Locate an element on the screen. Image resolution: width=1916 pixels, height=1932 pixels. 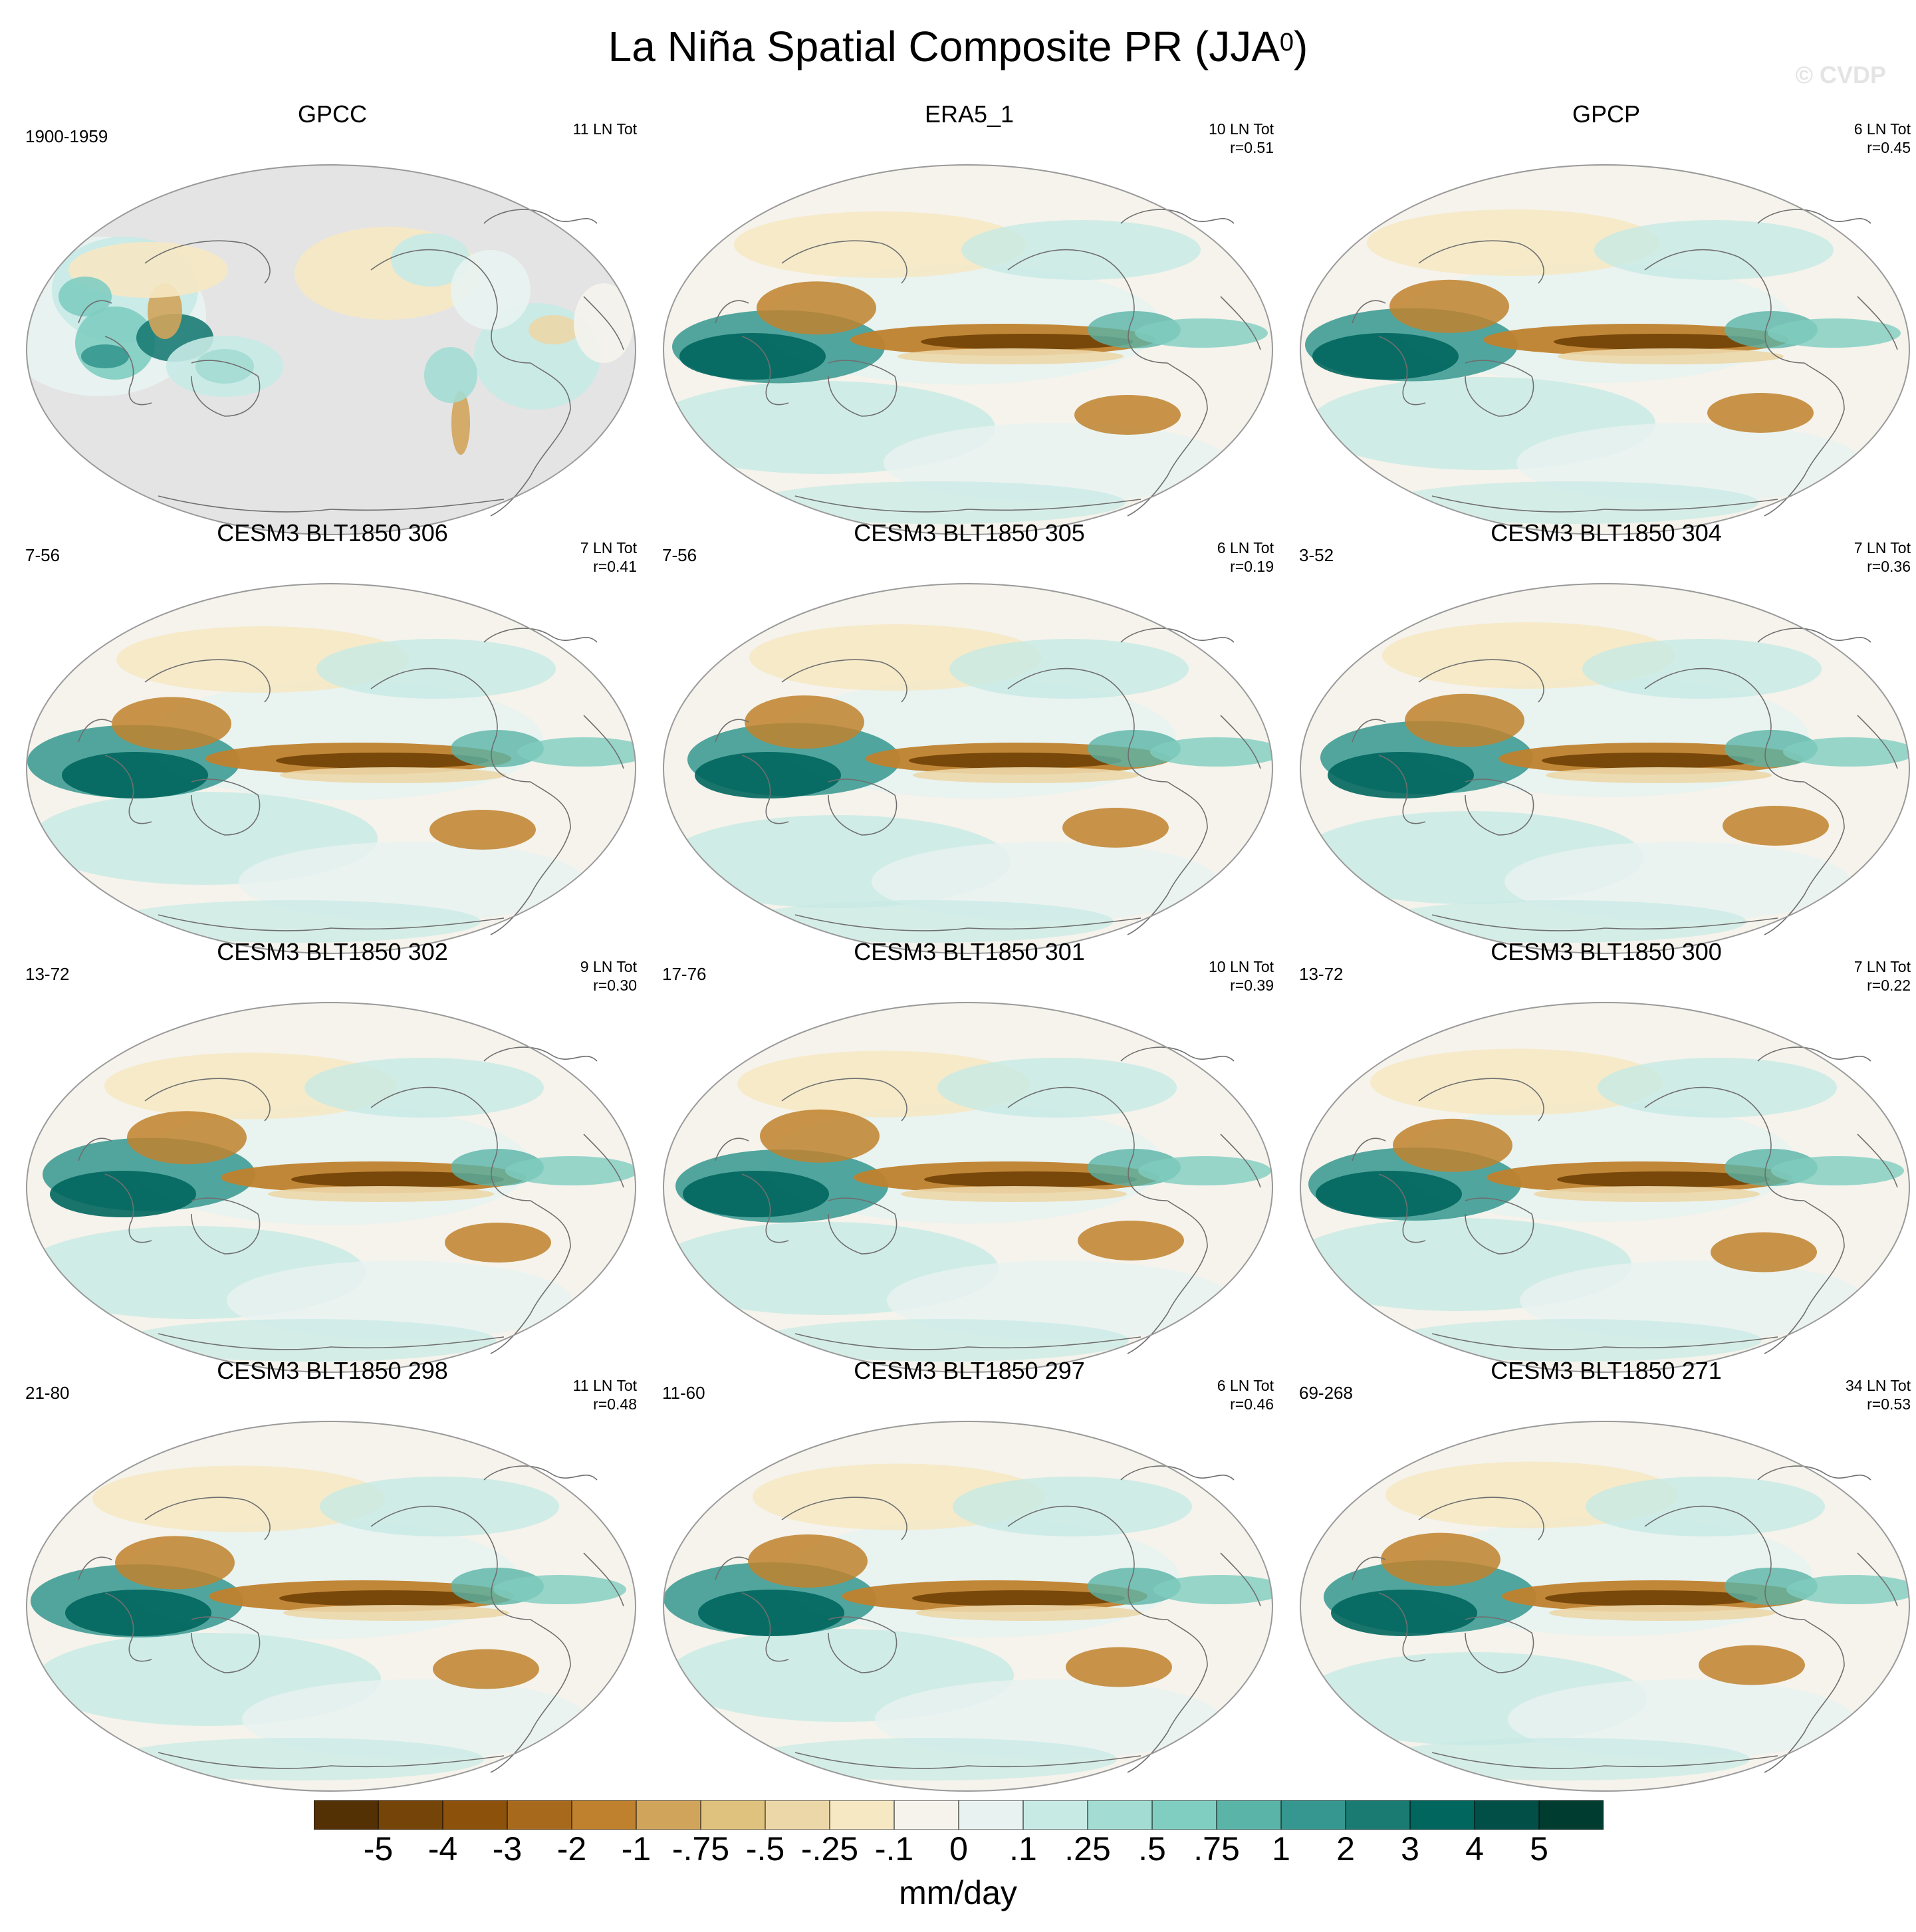
panel-stats: 6 LN Tot r=0.46 is located at coordinates (1245, 1395).